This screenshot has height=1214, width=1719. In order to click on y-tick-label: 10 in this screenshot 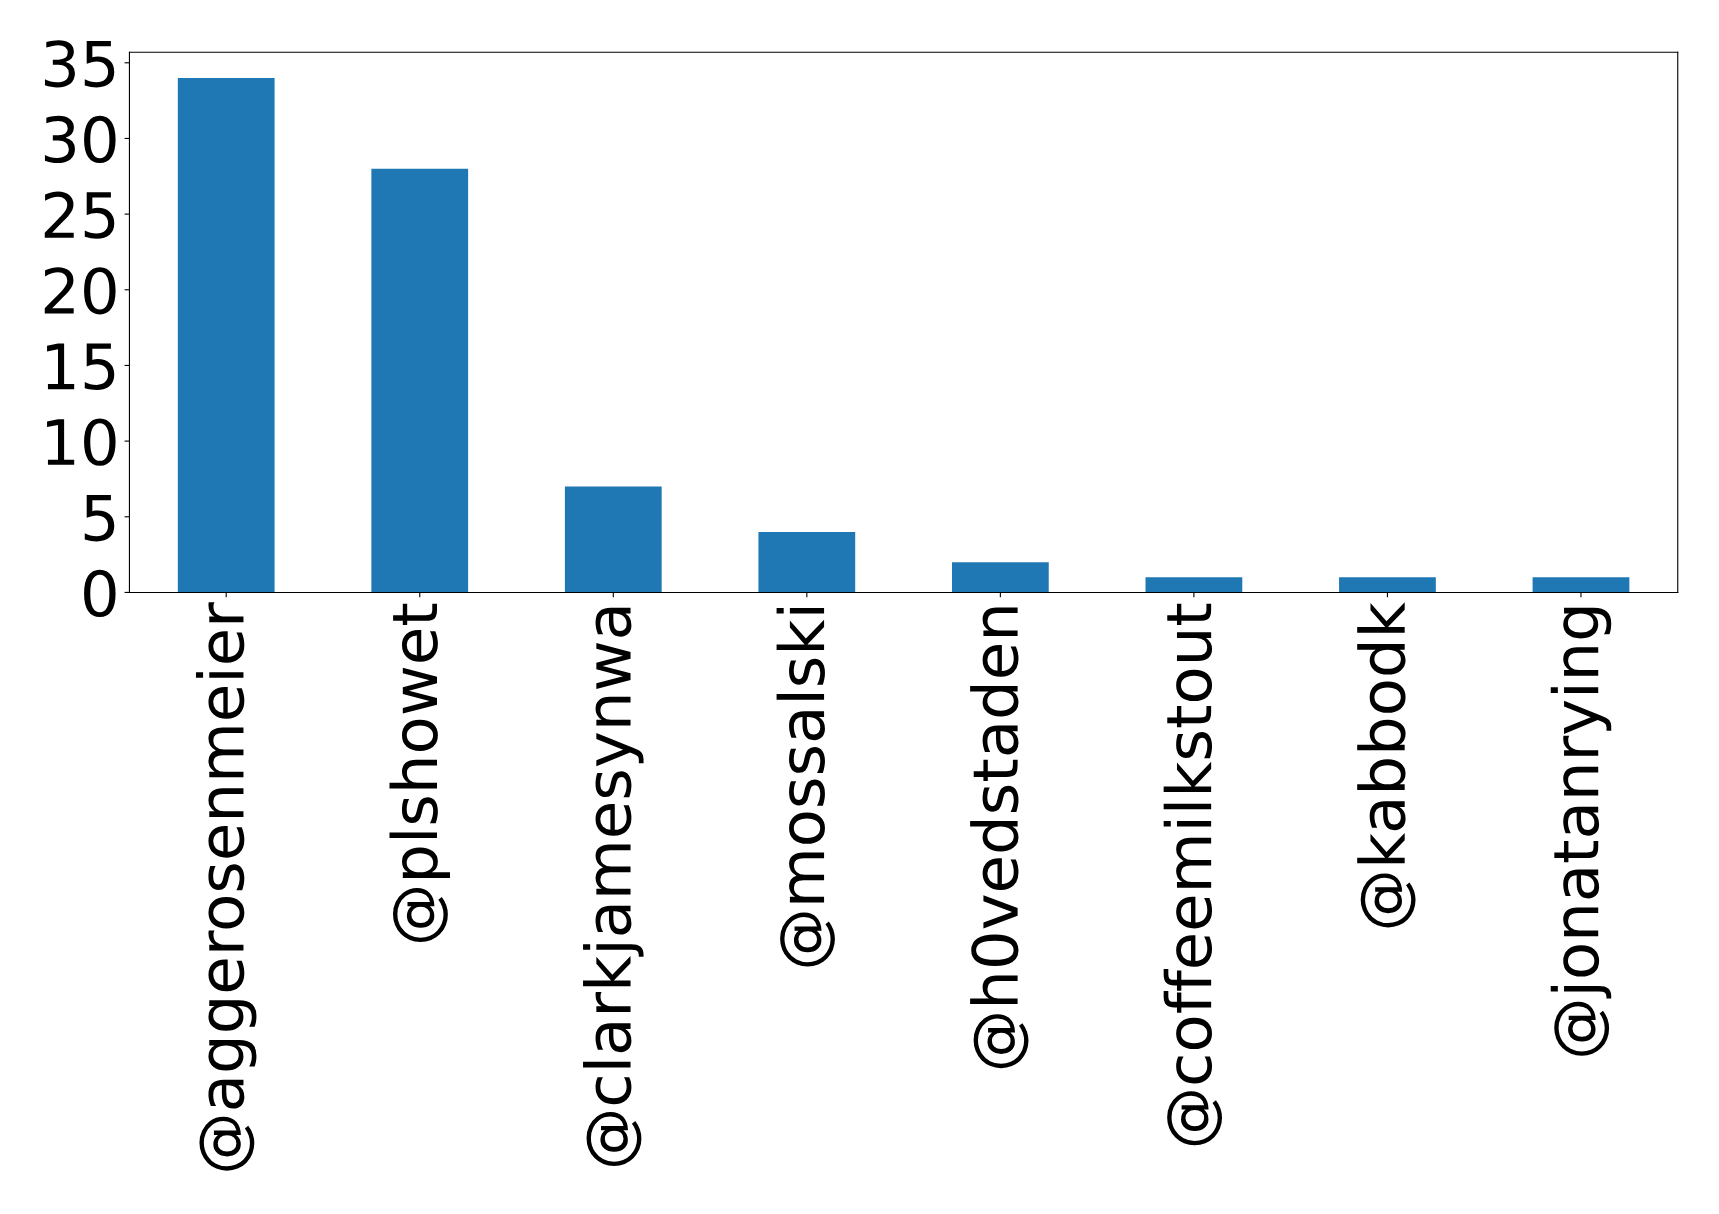, I will do `click(81, 442)`.